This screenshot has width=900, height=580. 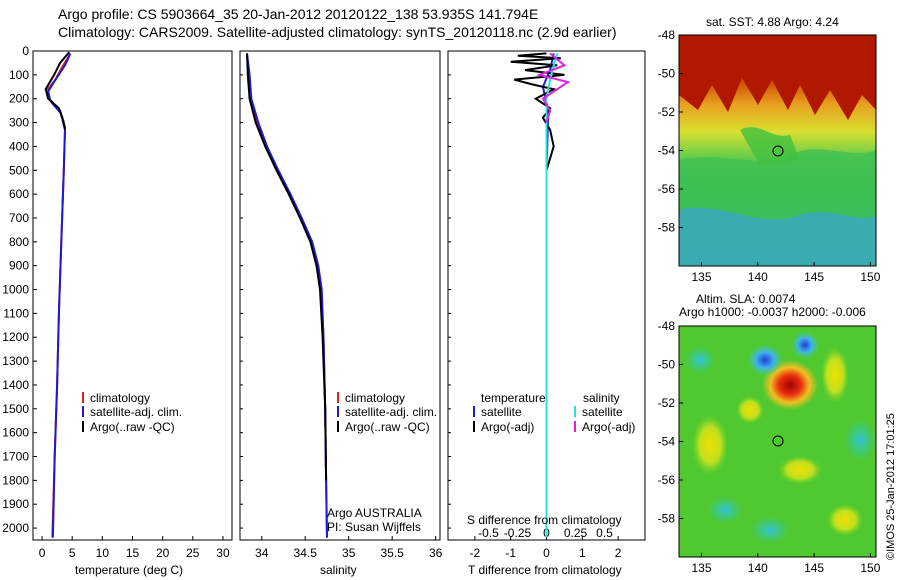 I want to click on y-tick-label: 400, so click(x=19, y=146).